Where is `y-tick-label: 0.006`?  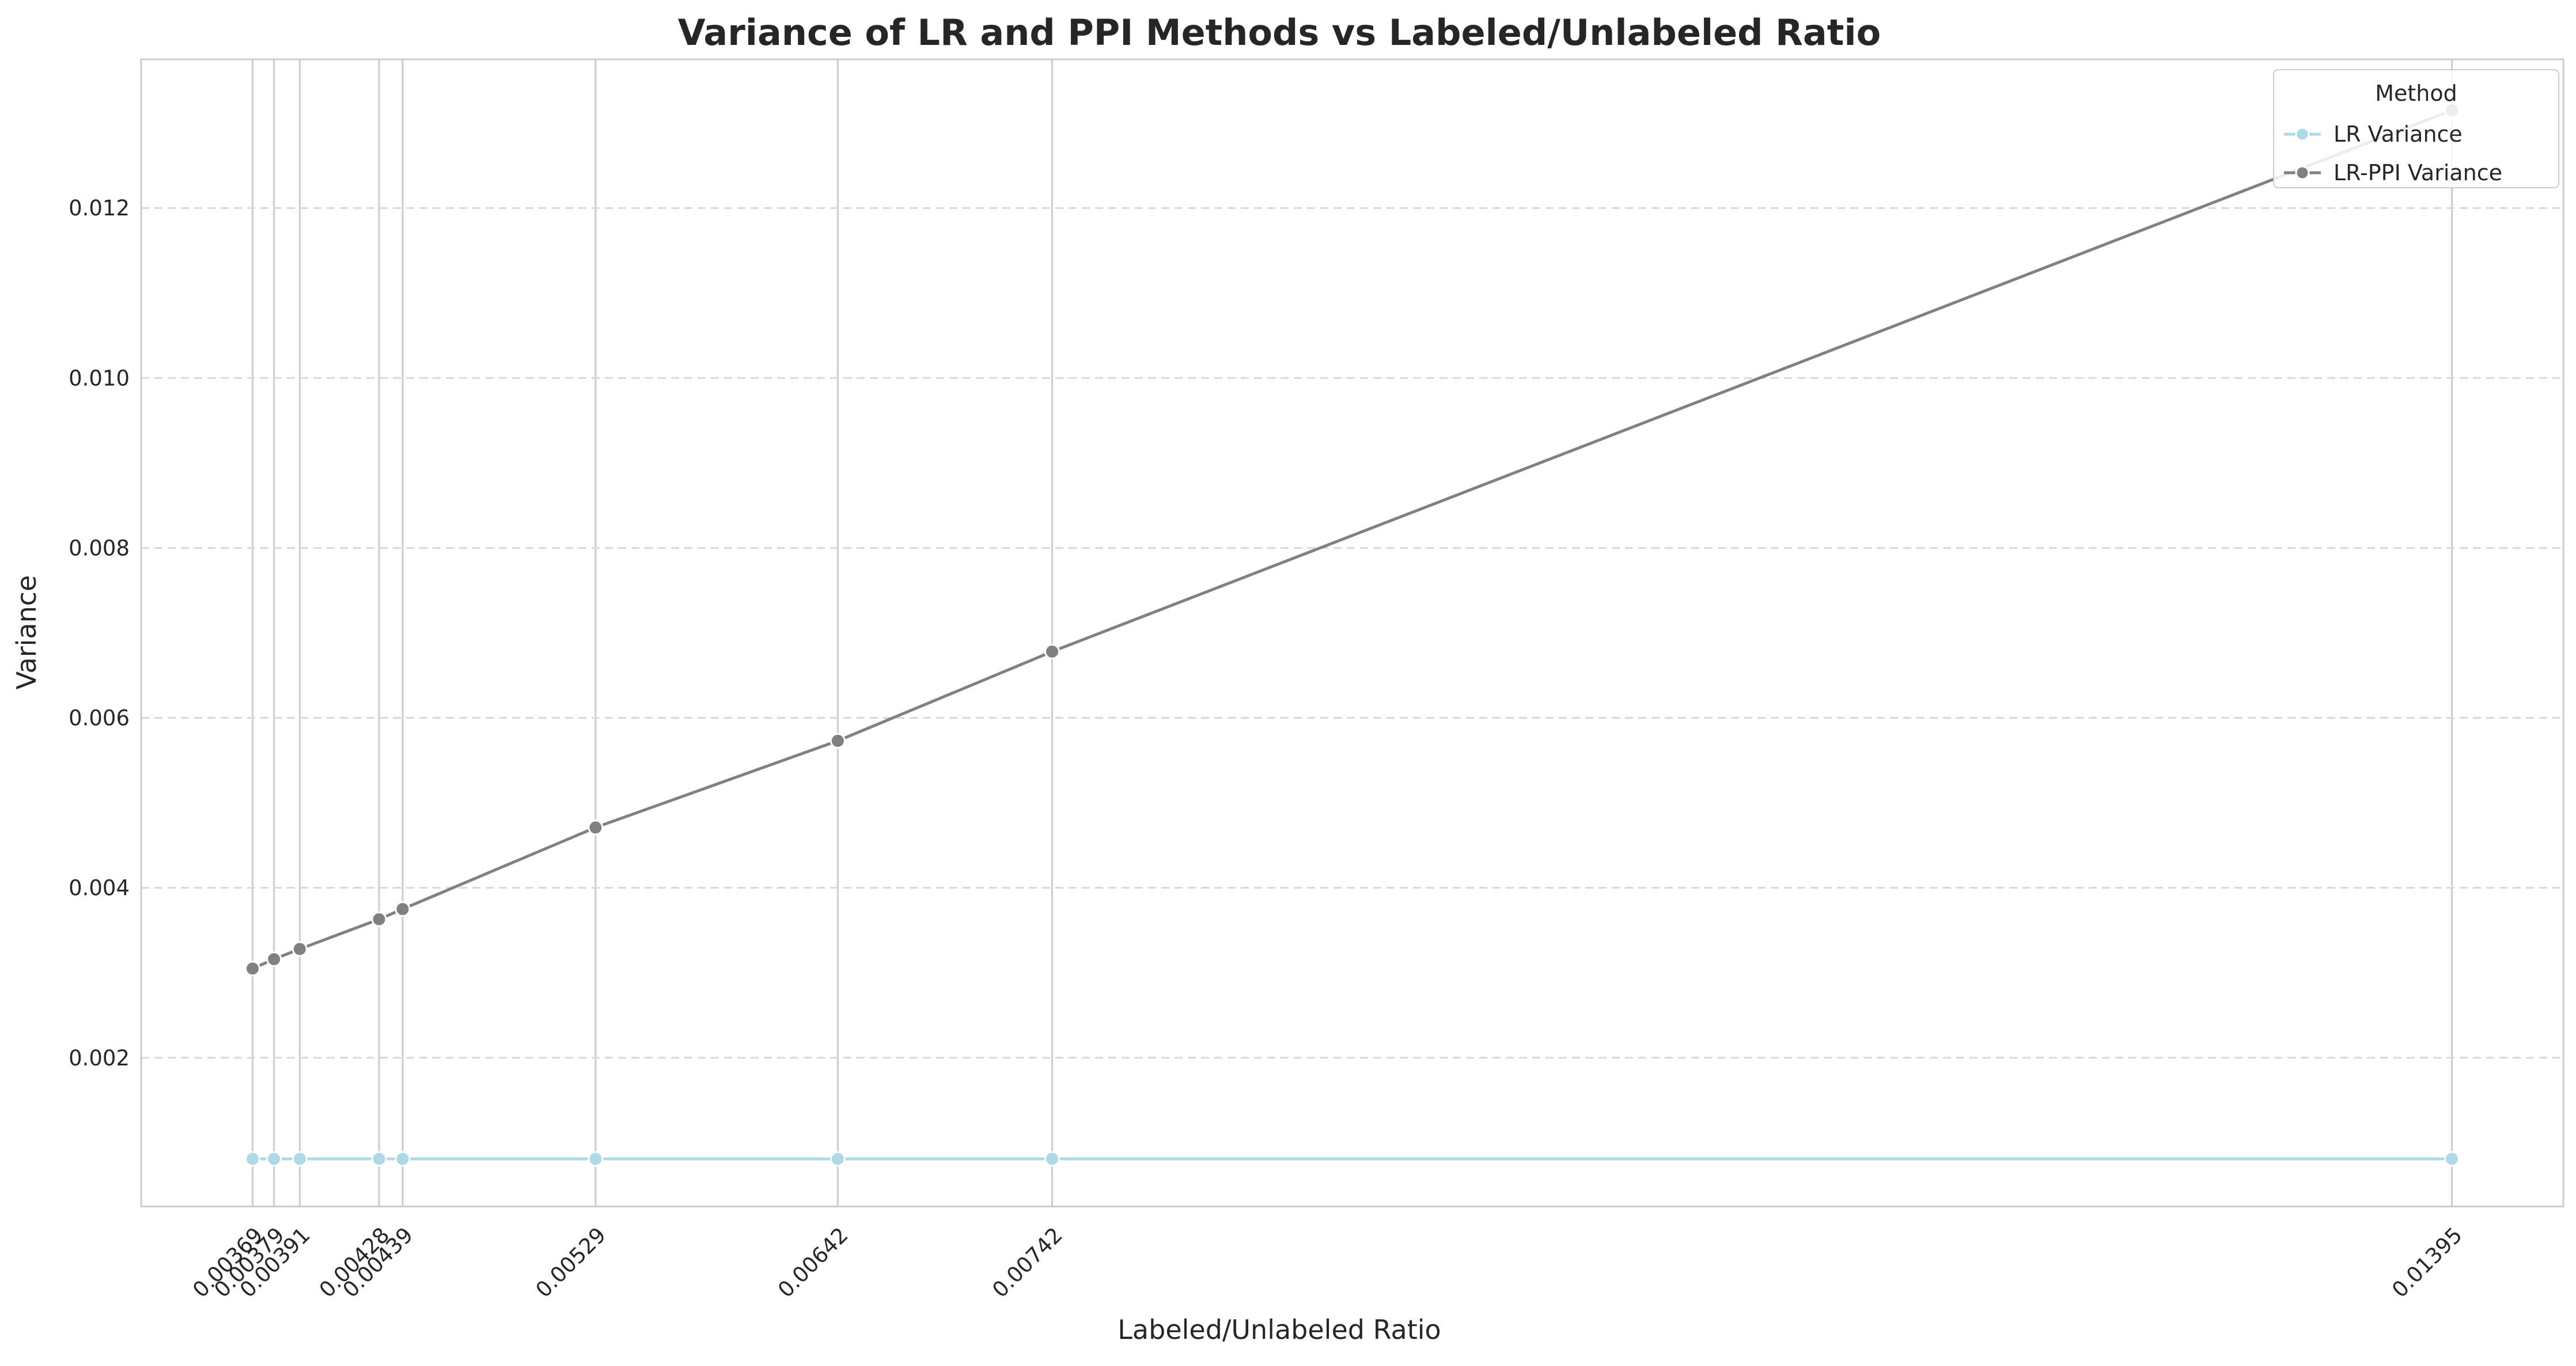 y-tick-label: 0.006 is located at coordinates (99, 718).